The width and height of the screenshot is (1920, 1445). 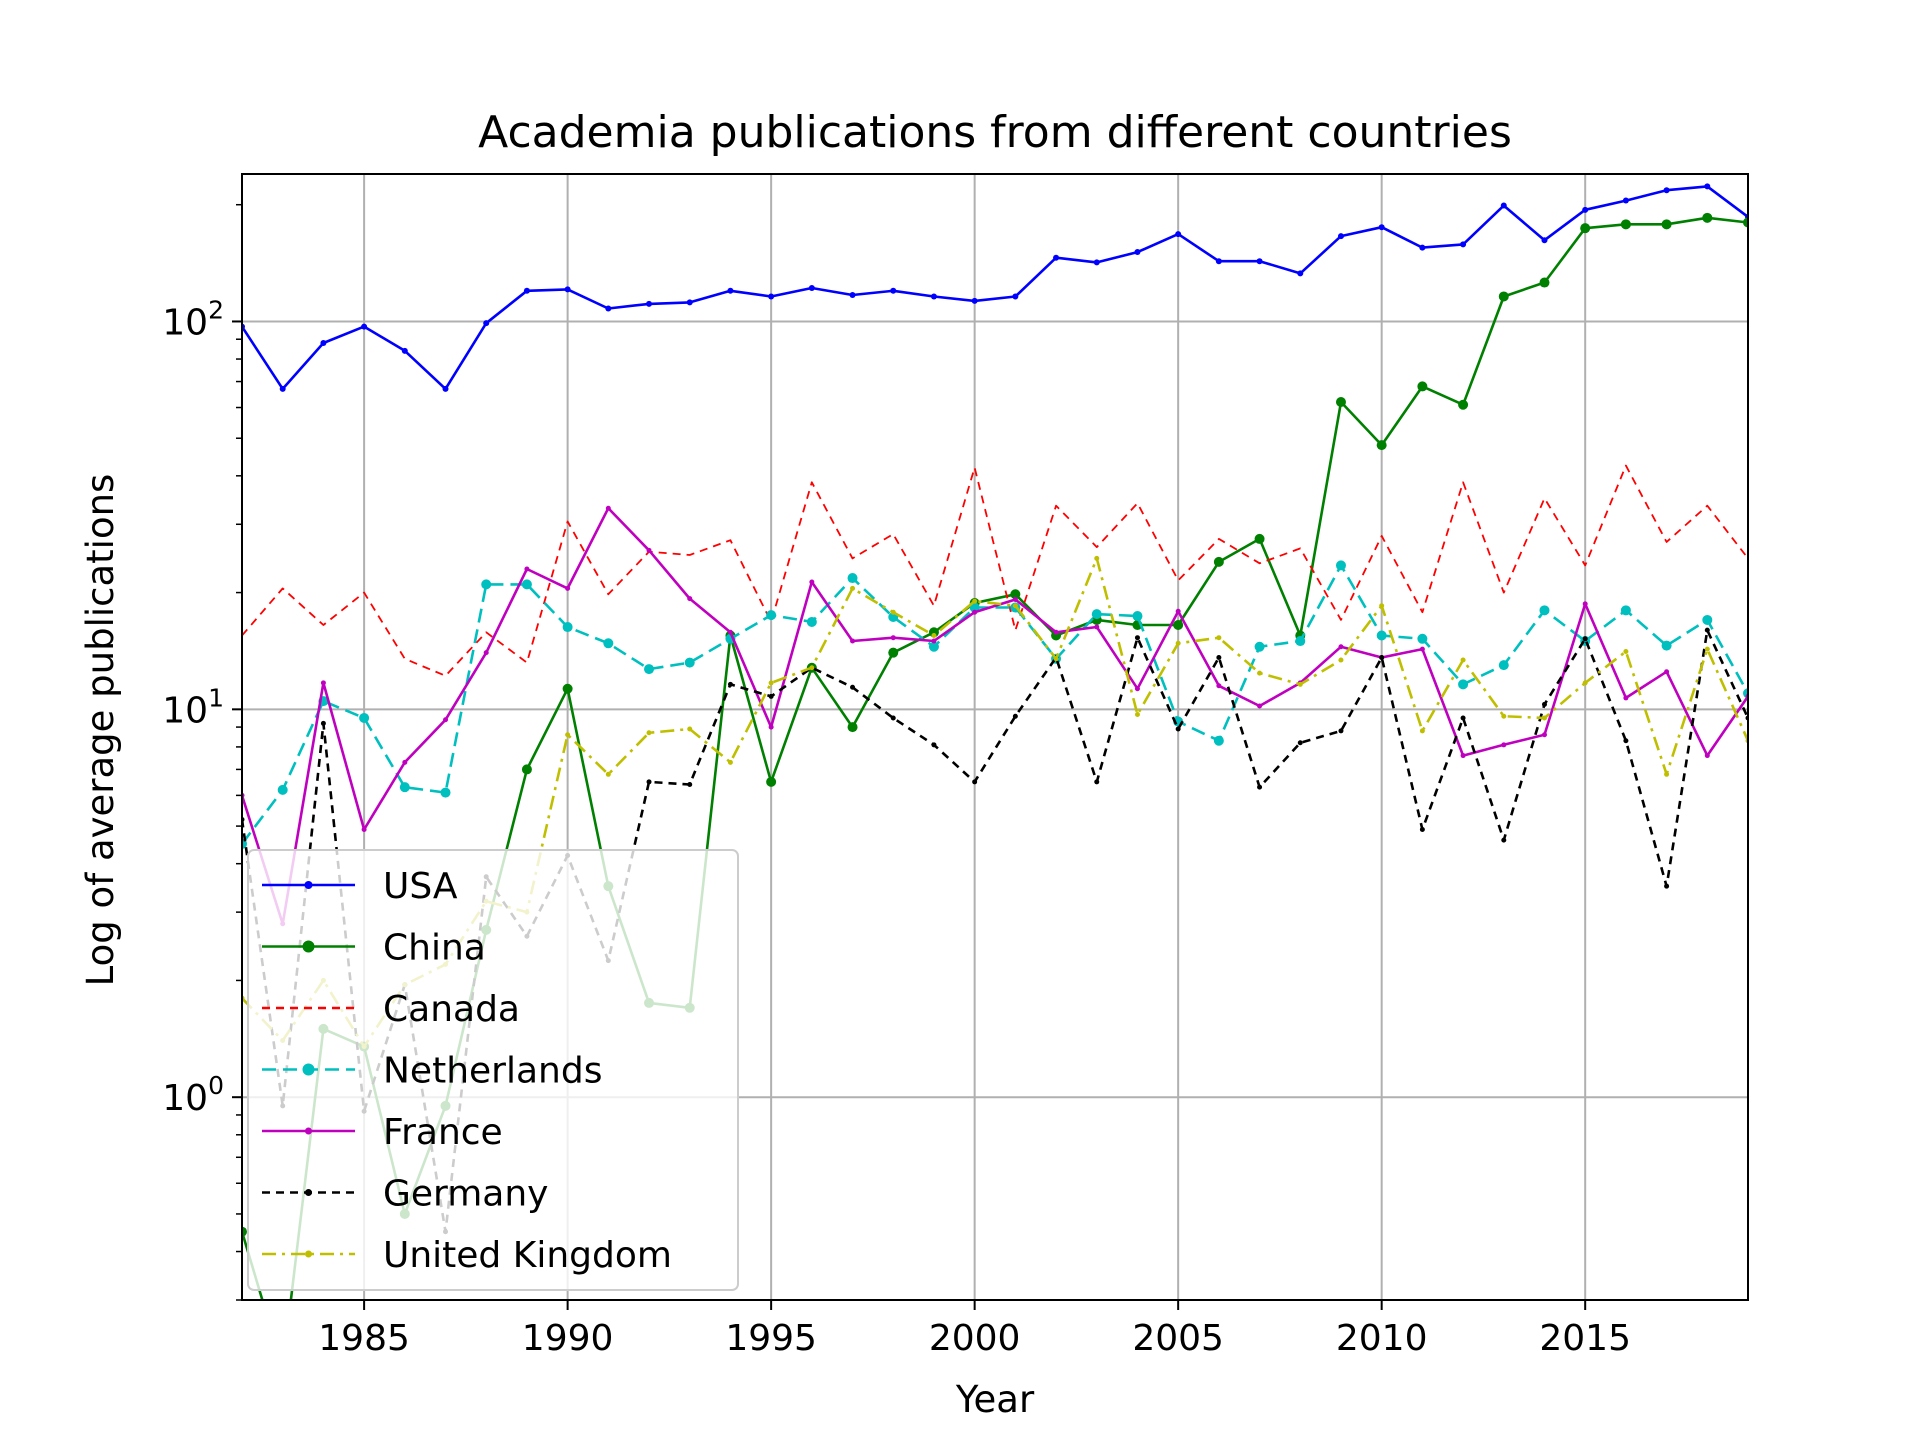 What do you see at coordinates (1382, 1338) in the screenshot?
I see `x-tick-label: 2010` at bounding box center [1382, 1338].